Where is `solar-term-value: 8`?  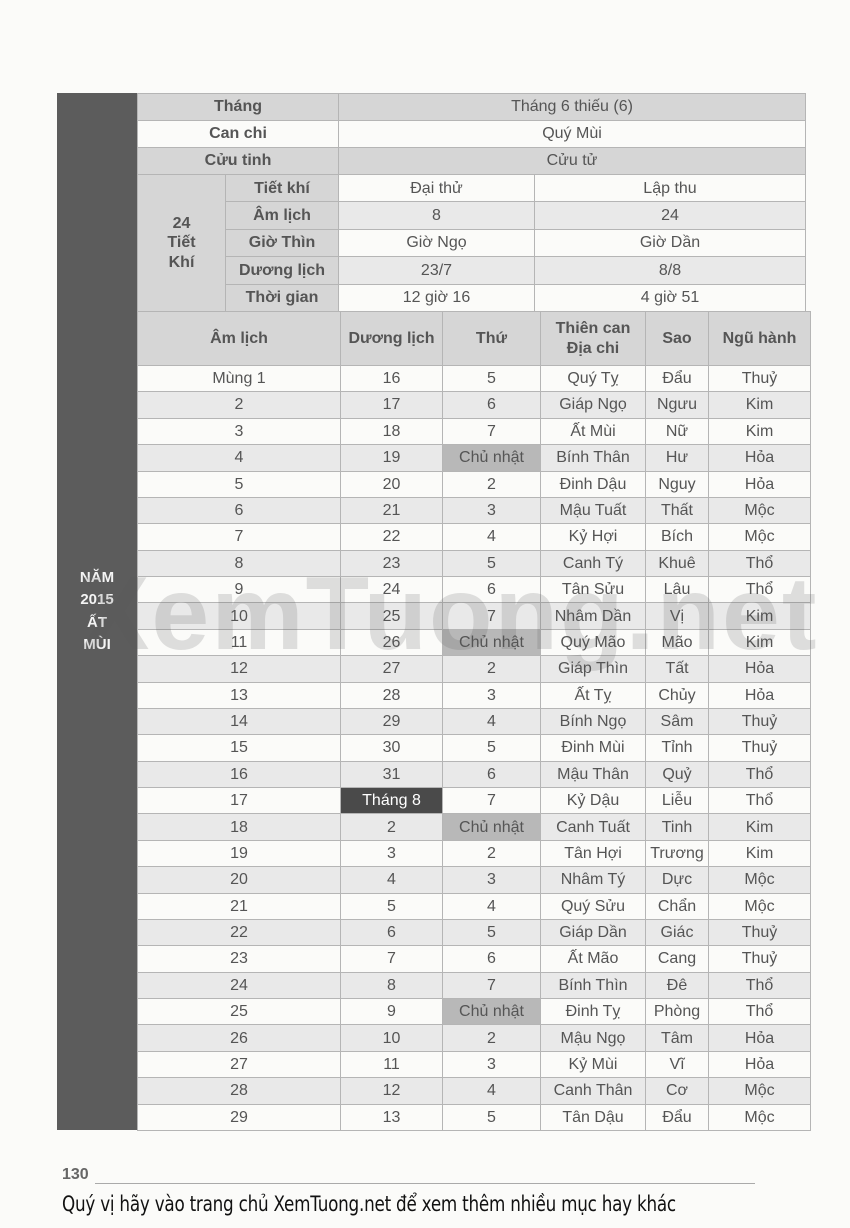
solar-term-value: 8 is located at coordinates (436, 215).